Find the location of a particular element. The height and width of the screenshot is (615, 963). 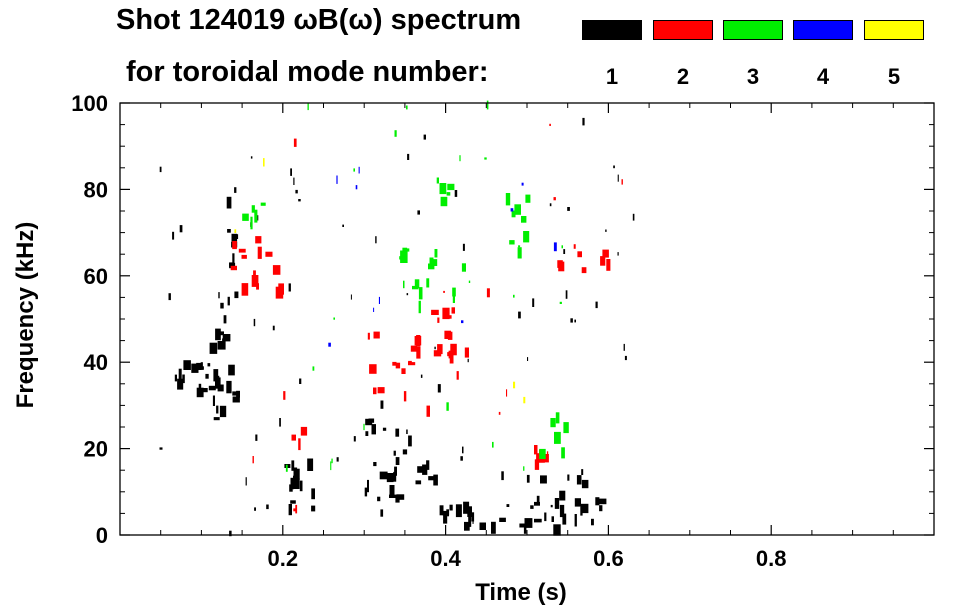

legend-label-mode-1: 1 is located at coordinates (612, 76).